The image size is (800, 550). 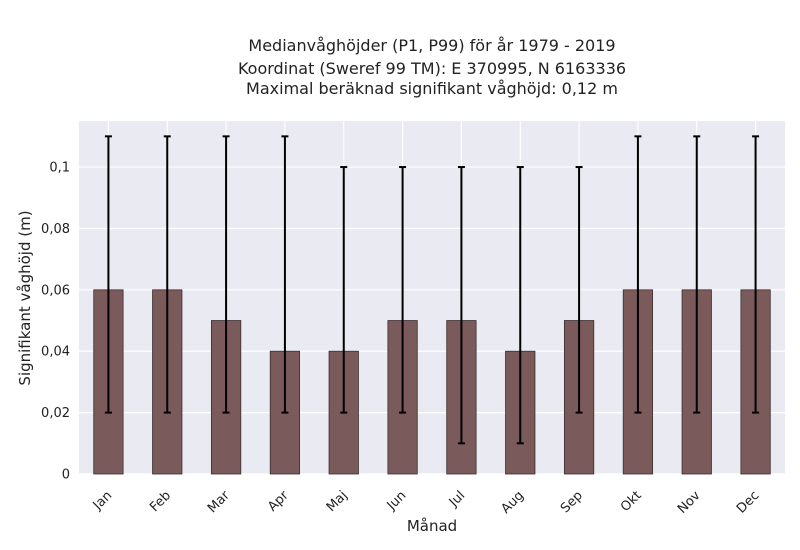 I want to click on x-axis-label: Månad, so click(x=432, y=526).